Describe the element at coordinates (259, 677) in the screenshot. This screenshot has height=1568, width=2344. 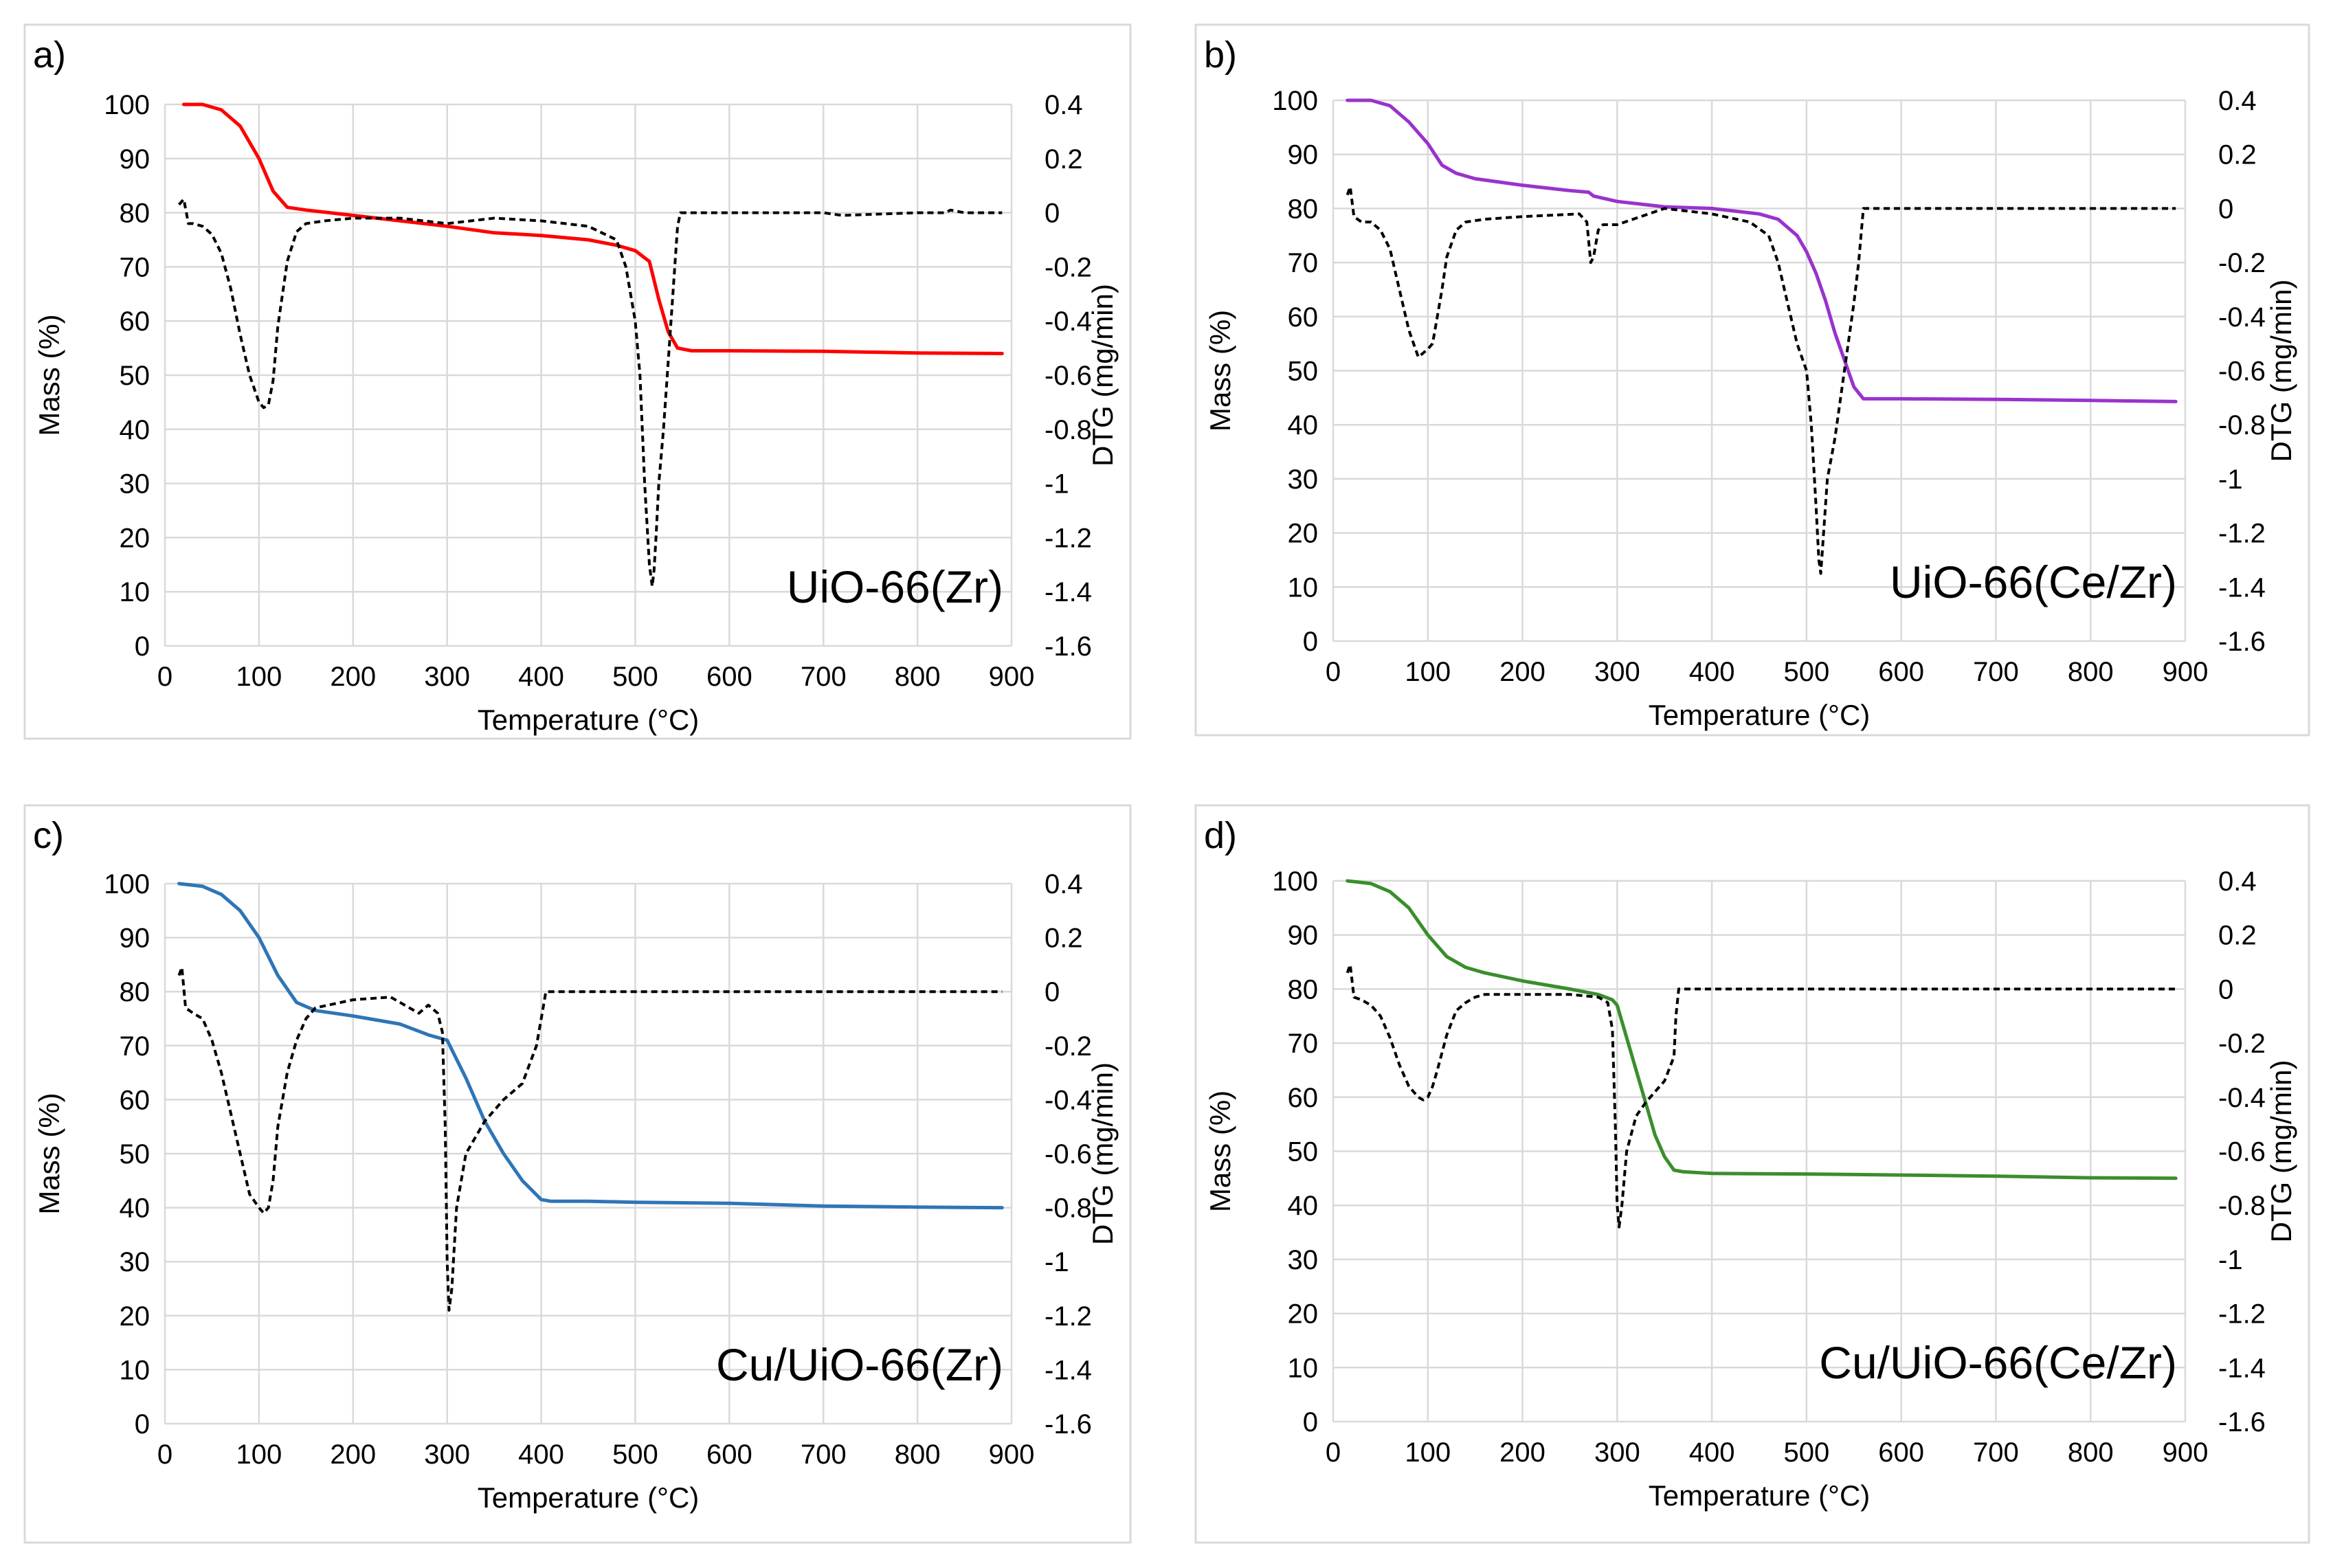
I see `x-tick-label: 100` at that location.